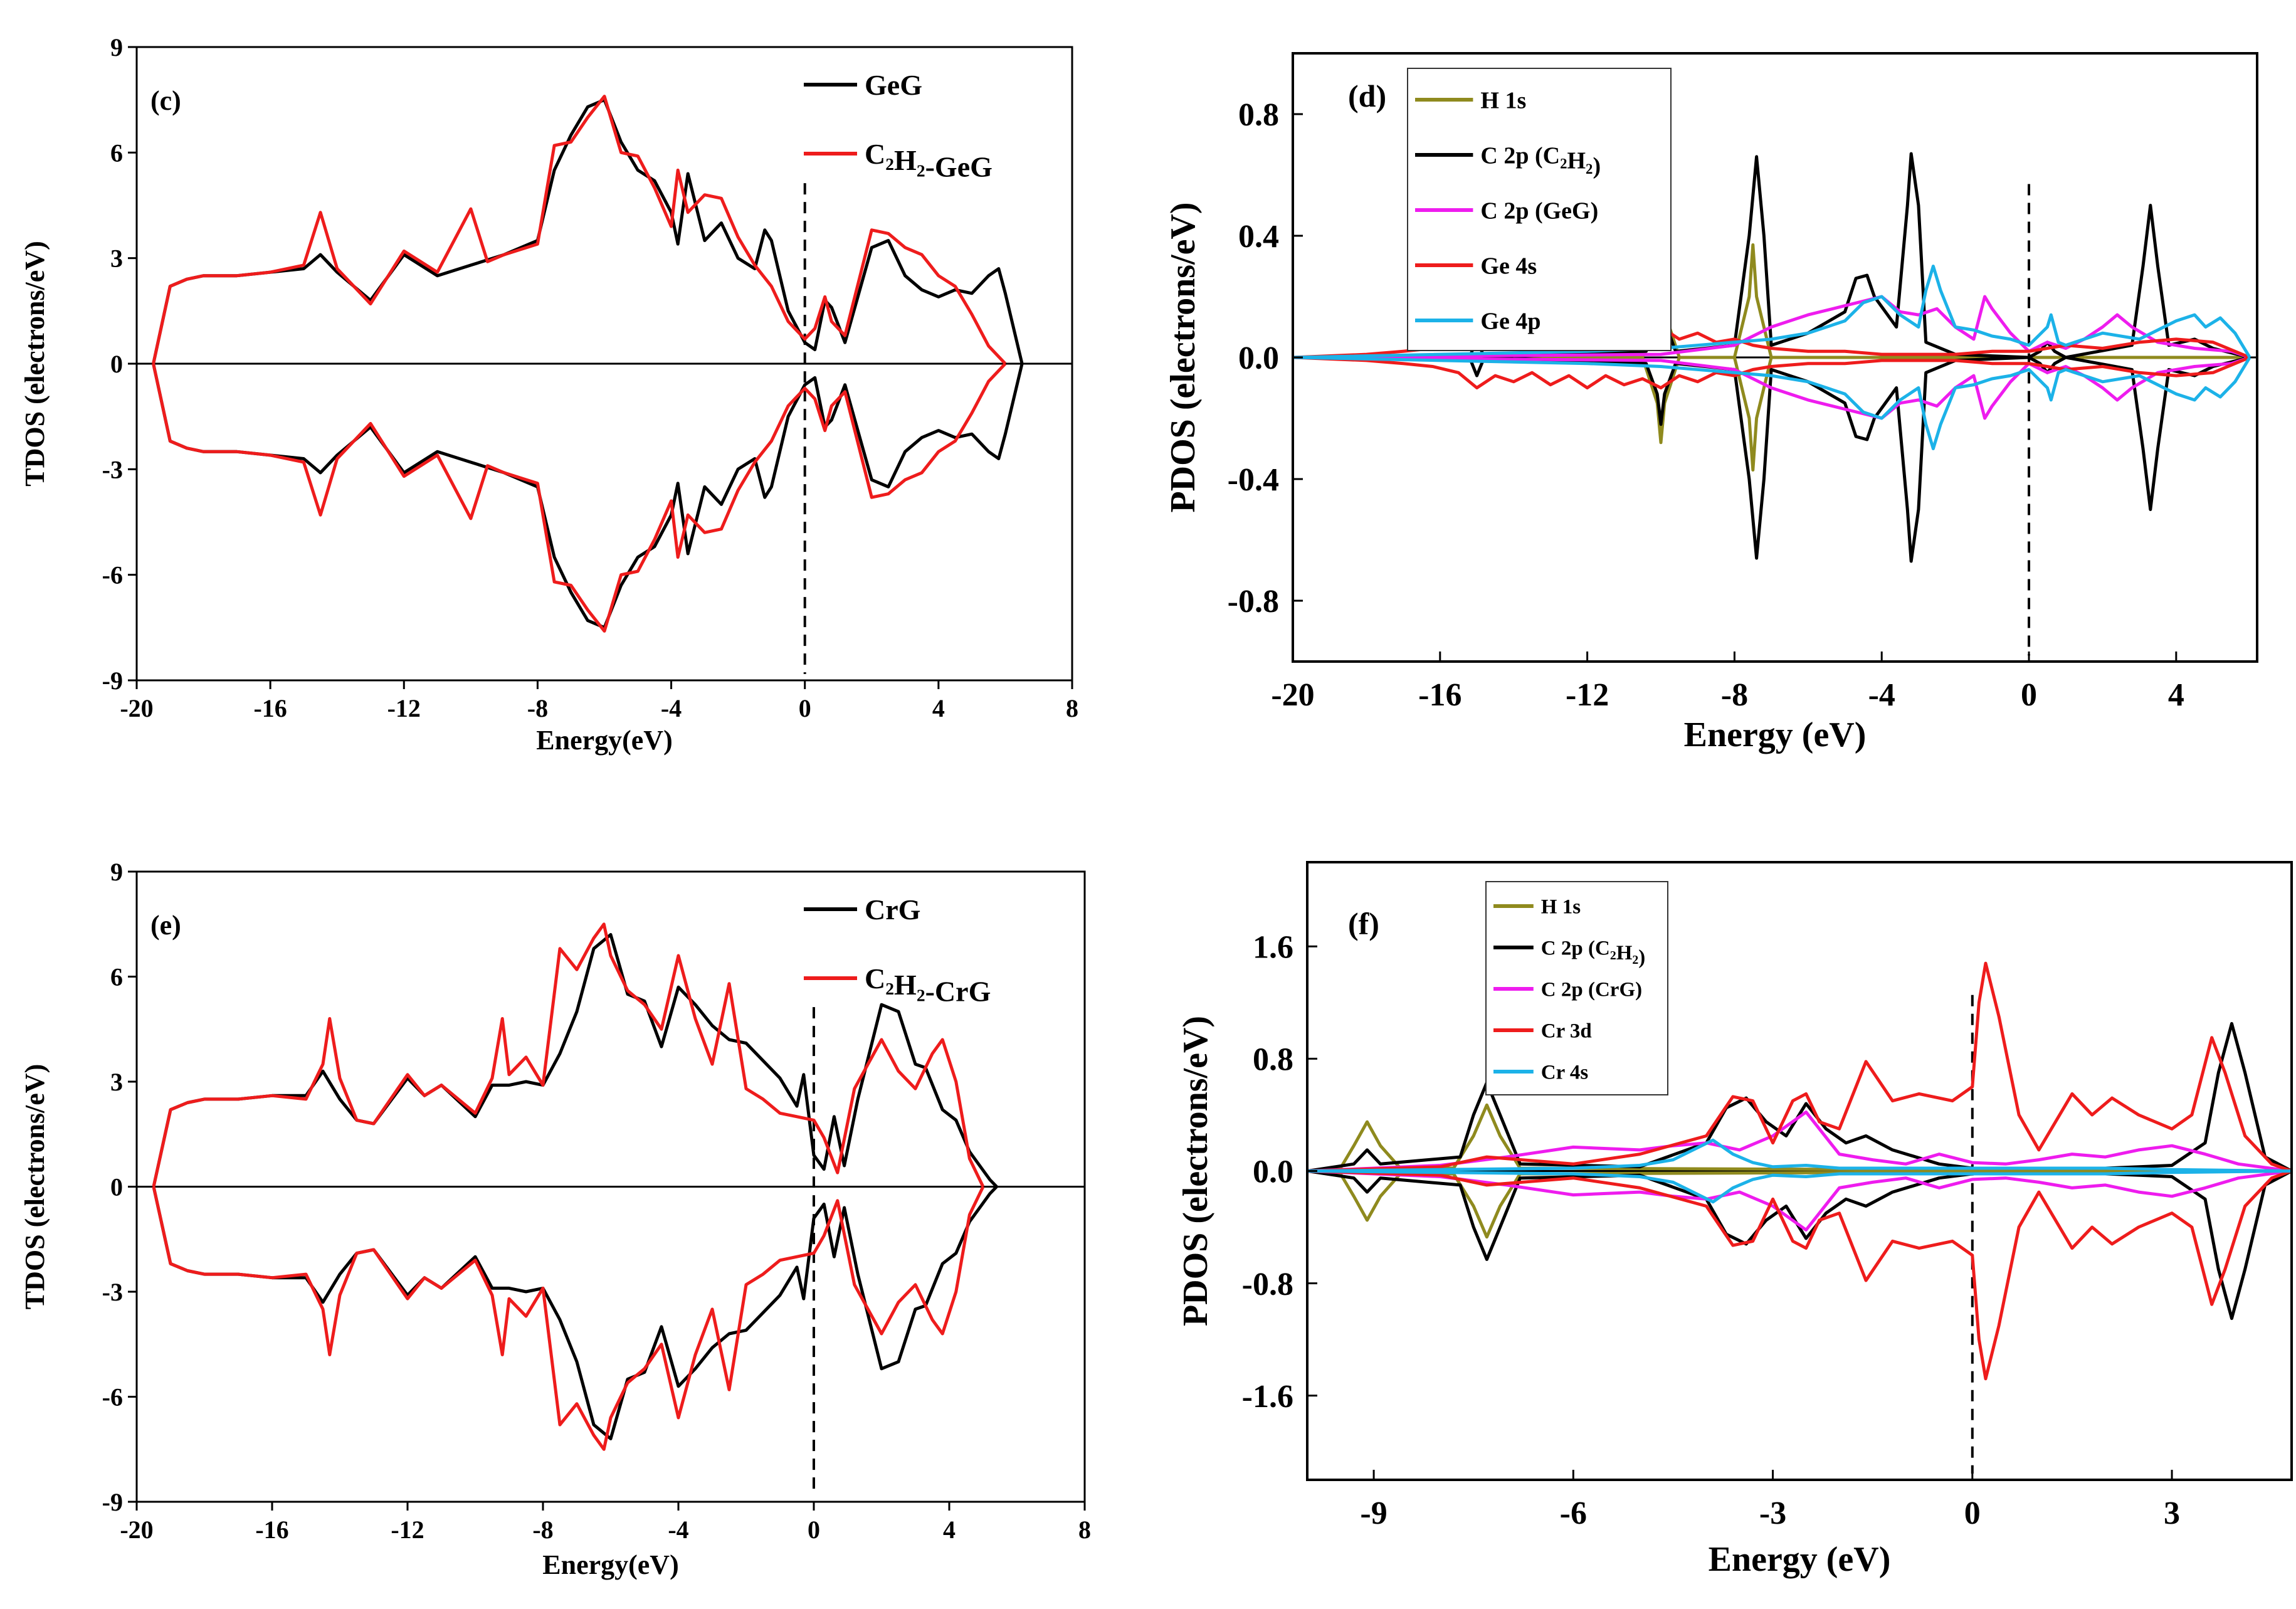 This screenshot has width=2296, height=1609. What do you see at coordinates (1591, 990) in the screenshot?
I see `legend-entry-label: C 2p (CrG)` at bounding box center [1591, 990].